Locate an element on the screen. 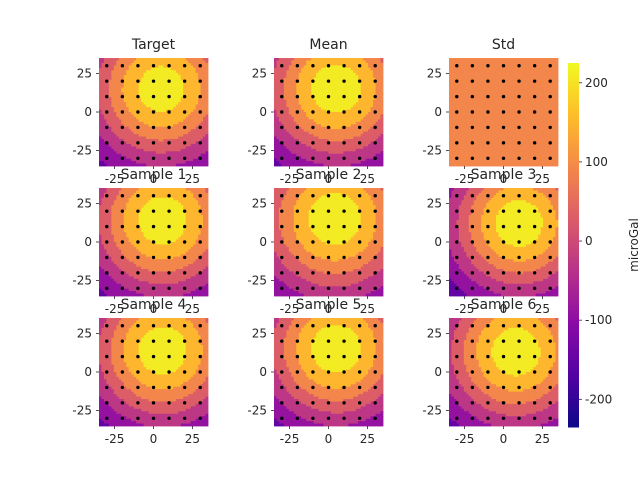 Image resolution: width=640 pixels, height=480 pixels. panel-title: Mean is located at coordinates (328, 45).